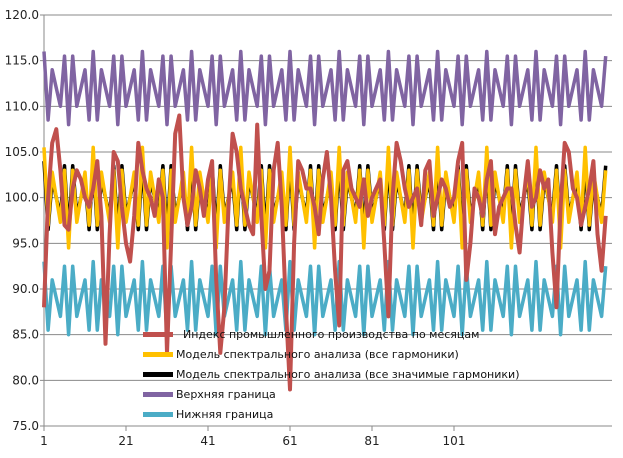 The image size is (623, 458). Describe the element at coordinates (22, 15) in the screenshot. I see `y-tick-label: 120.0` at that location.